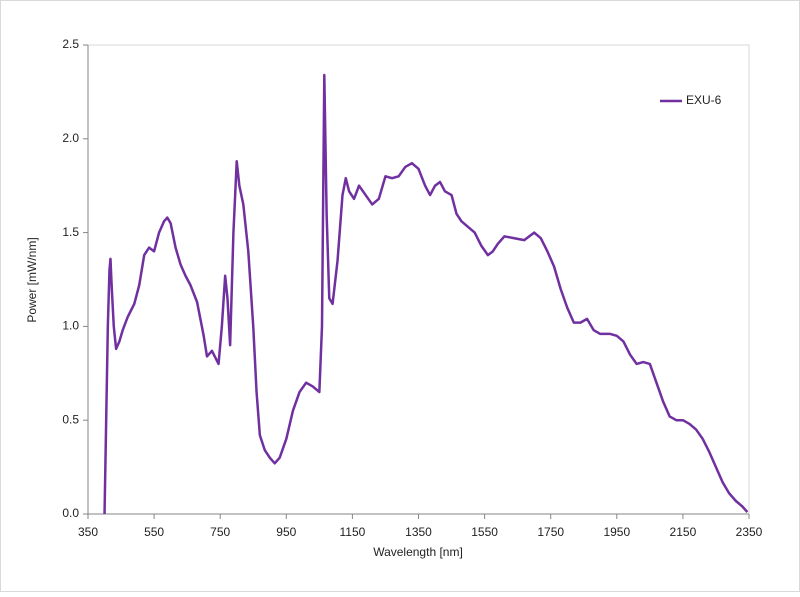  Describe the element at coordinates (70, 44) in the screenshot. I see `y-tick-label: 2.5` at that location.